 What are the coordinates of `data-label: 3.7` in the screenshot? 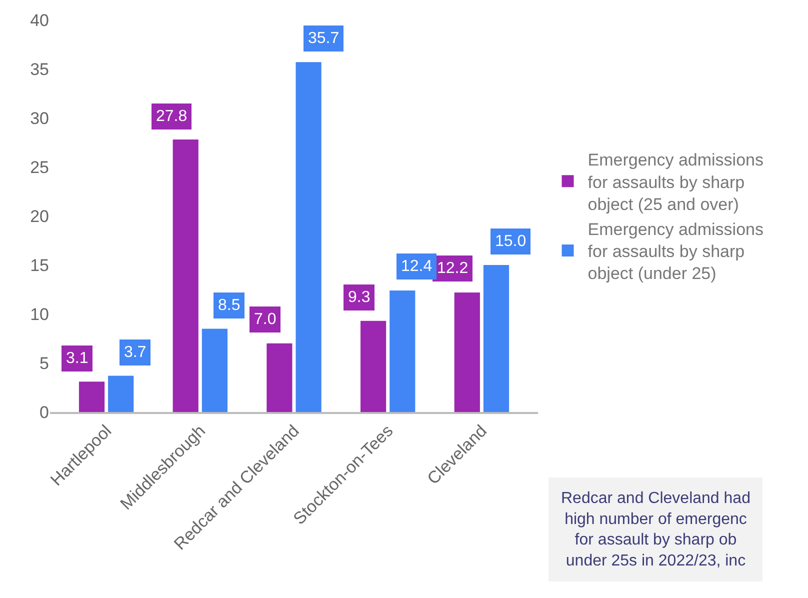 It's located at (135, 352).